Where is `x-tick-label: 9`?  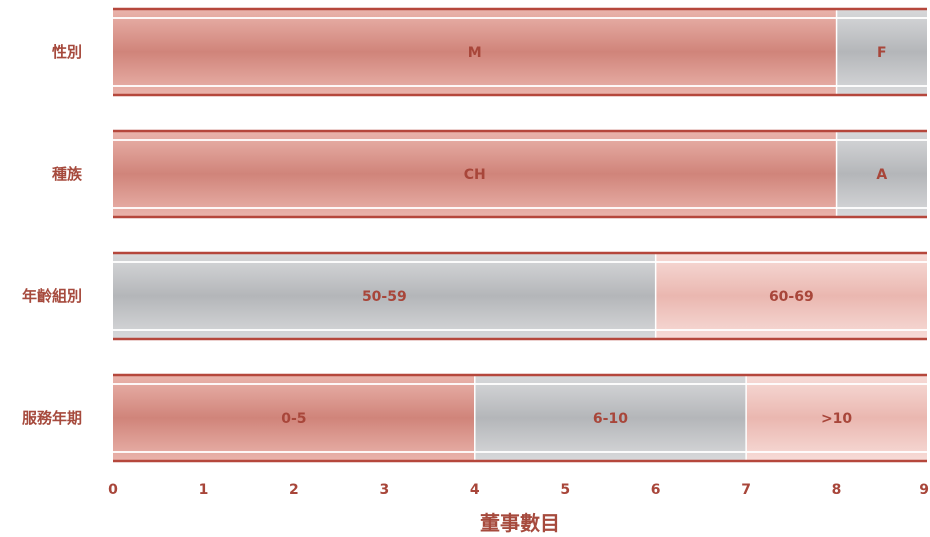
x-tick-label: 9 is located at coordinates (924, 490).